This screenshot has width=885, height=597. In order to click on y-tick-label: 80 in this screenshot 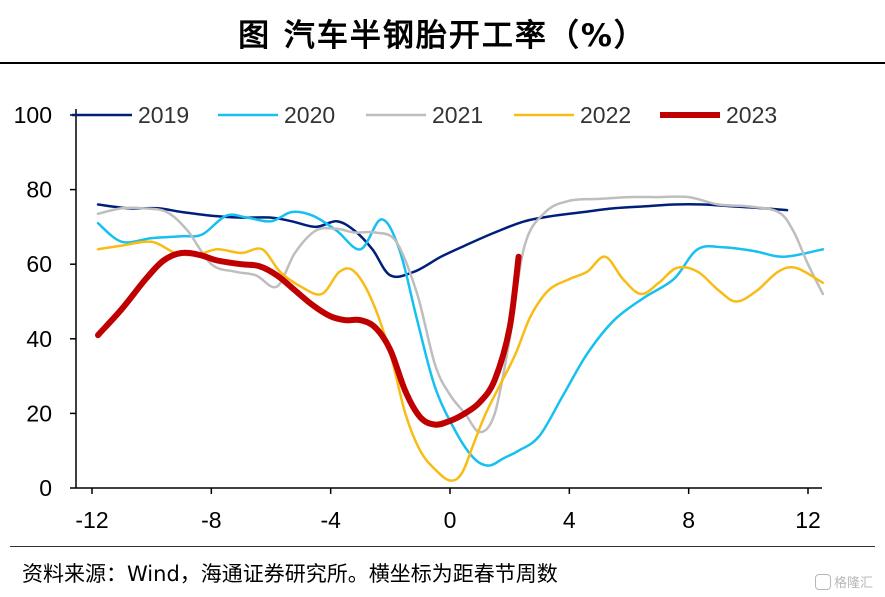, I will do `click(39, 190)`.